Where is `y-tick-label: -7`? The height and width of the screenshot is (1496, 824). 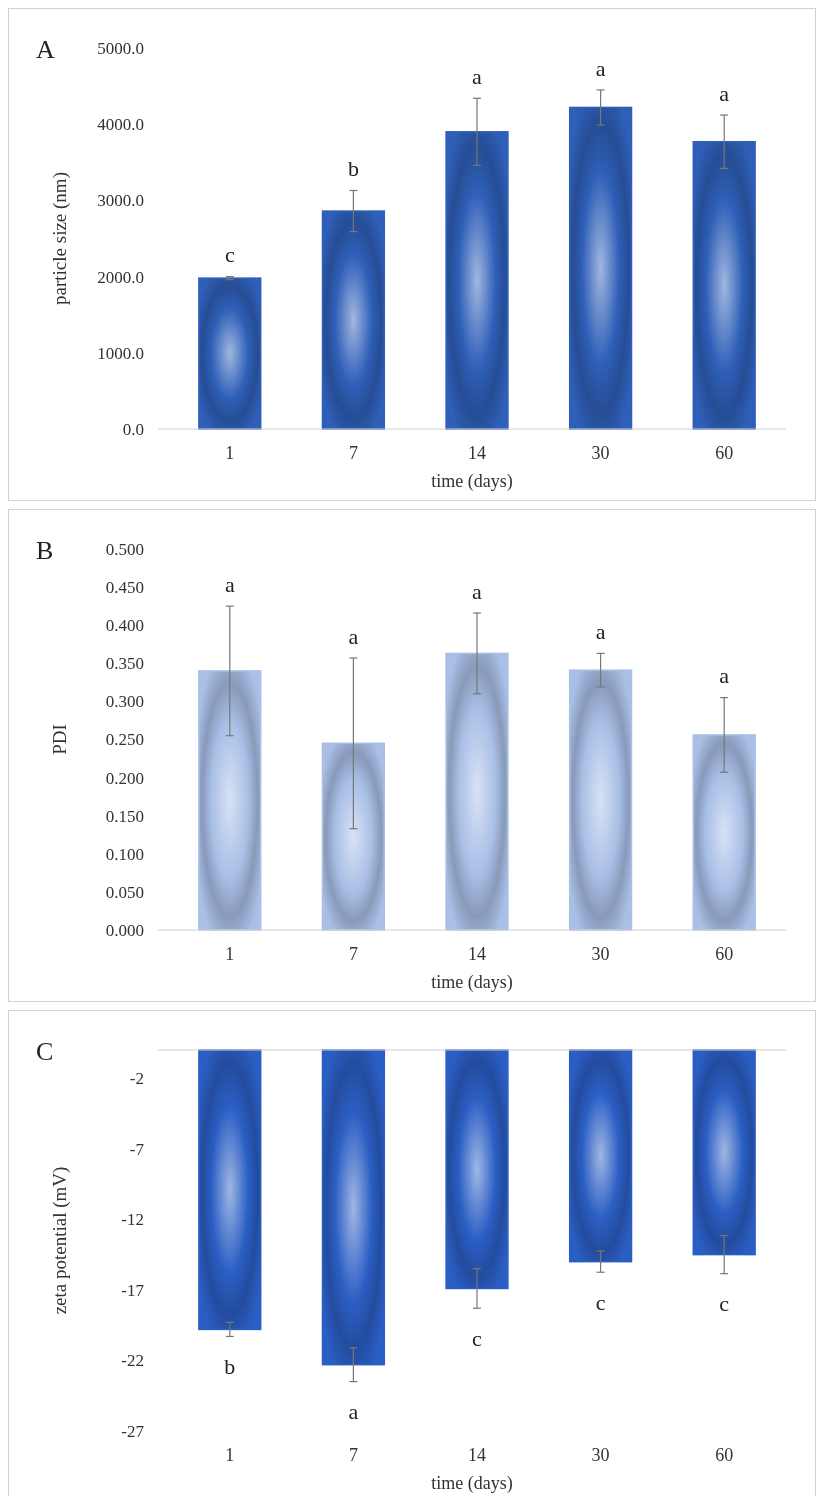 y-tick-label: -7 is located at coordinates (137, 1149).